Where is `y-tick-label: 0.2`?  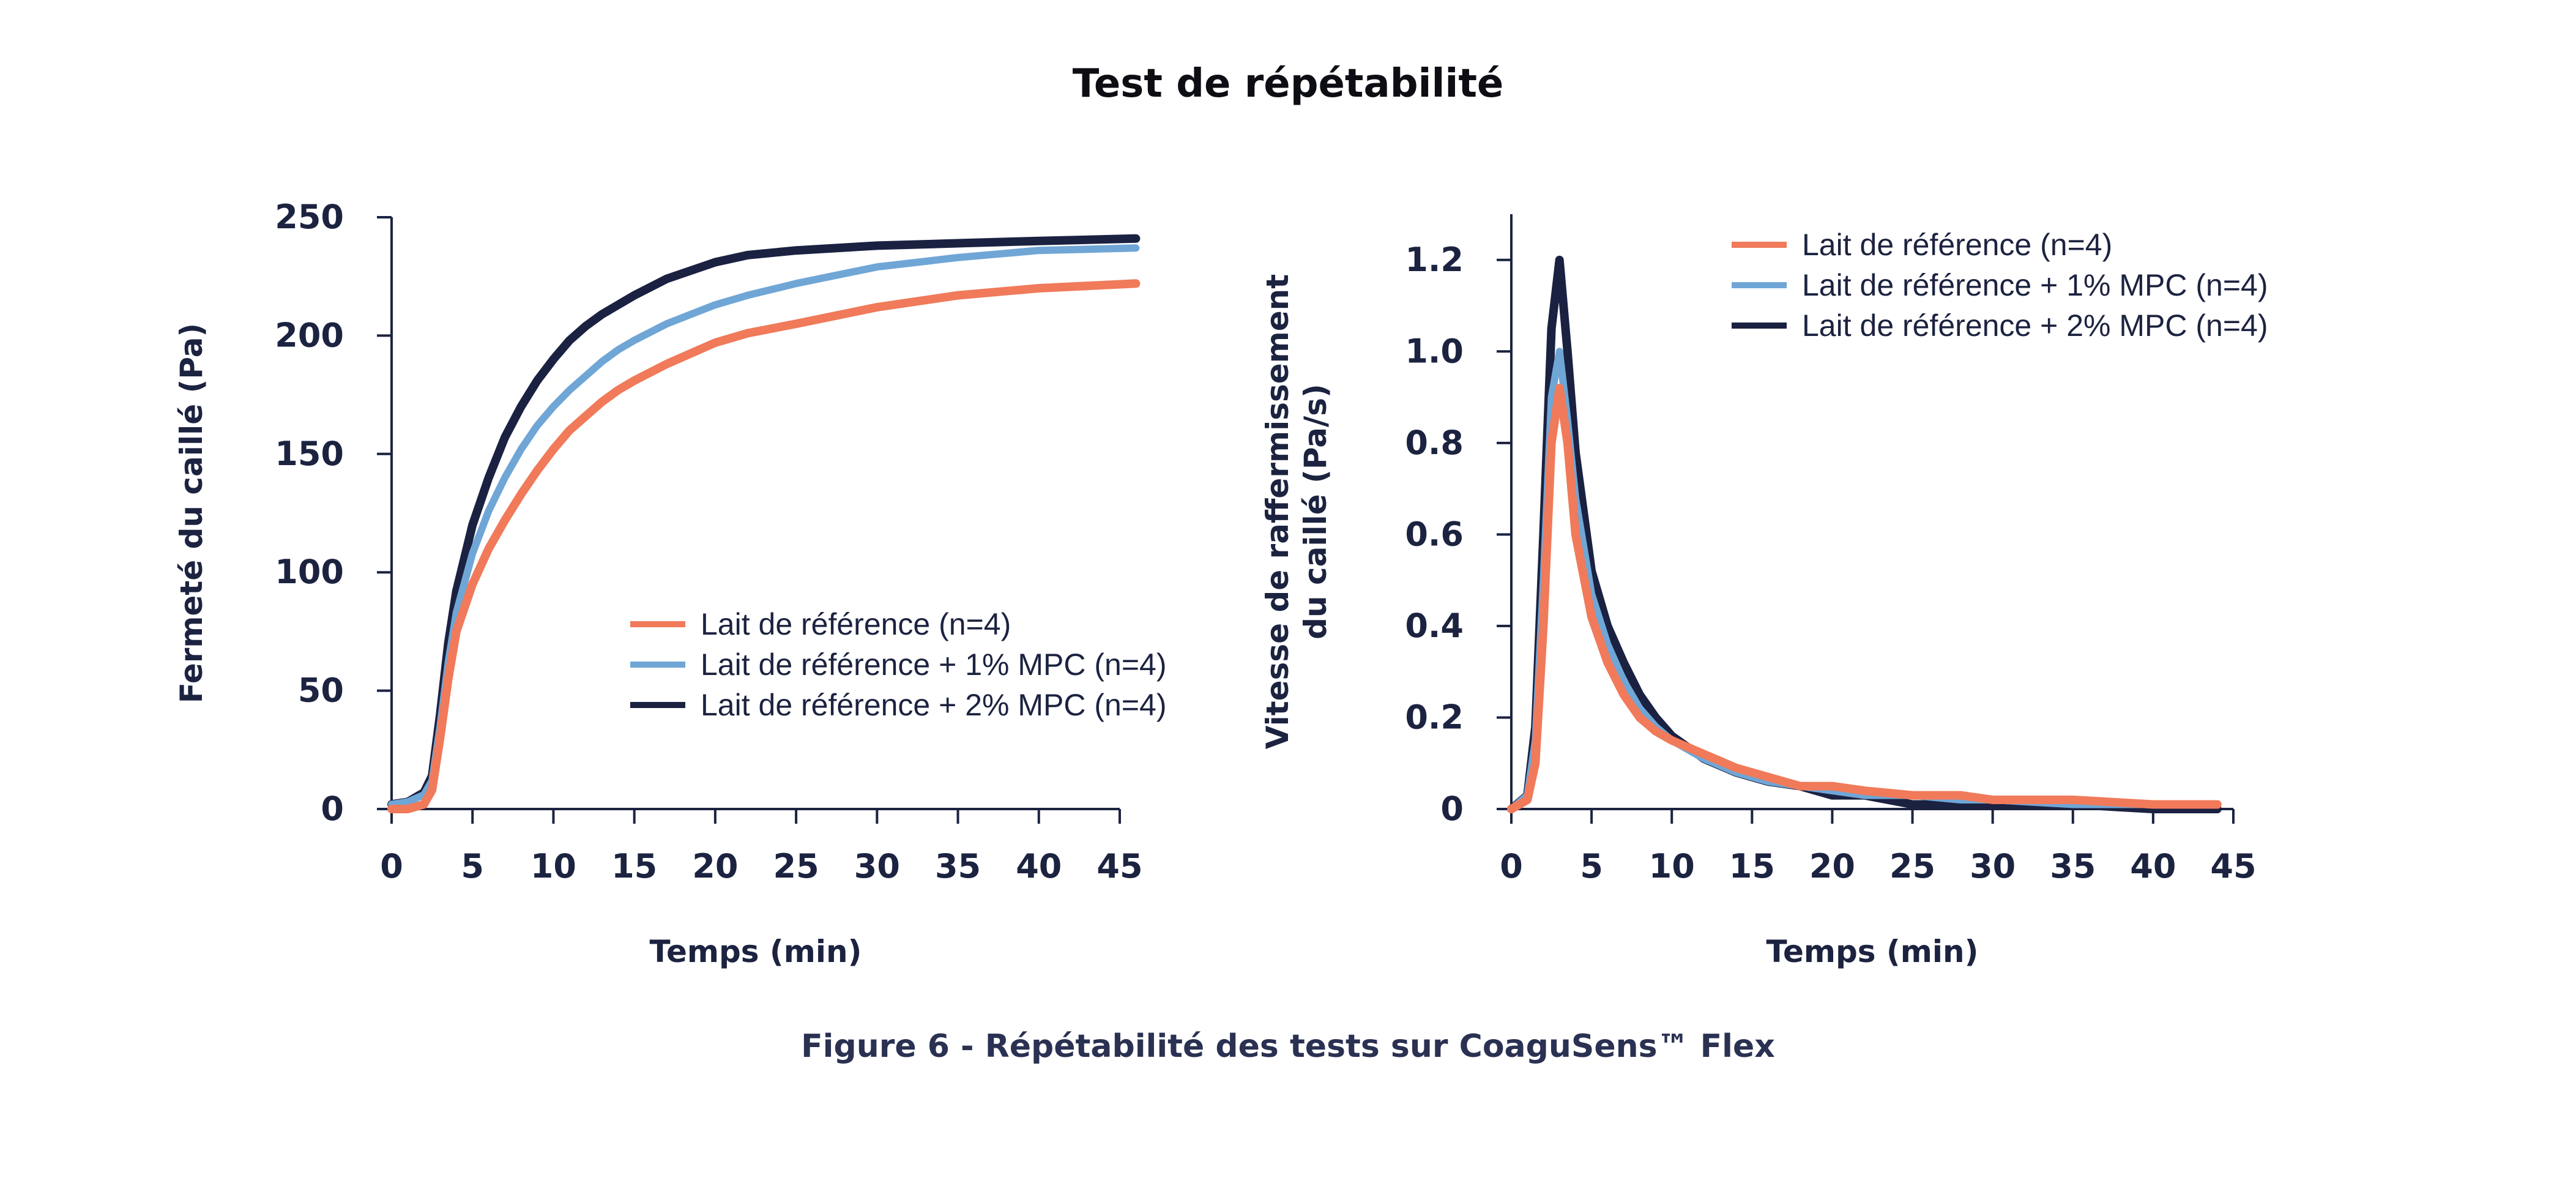
y-tick-label: 0.2 is located at coordinates (1435, 717).